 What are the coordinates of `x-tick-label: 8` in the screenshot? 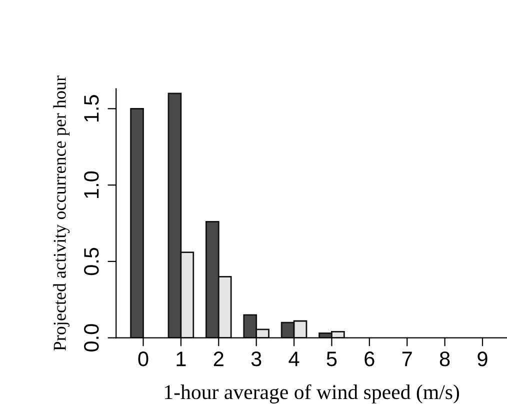 It's located at (445, 359).